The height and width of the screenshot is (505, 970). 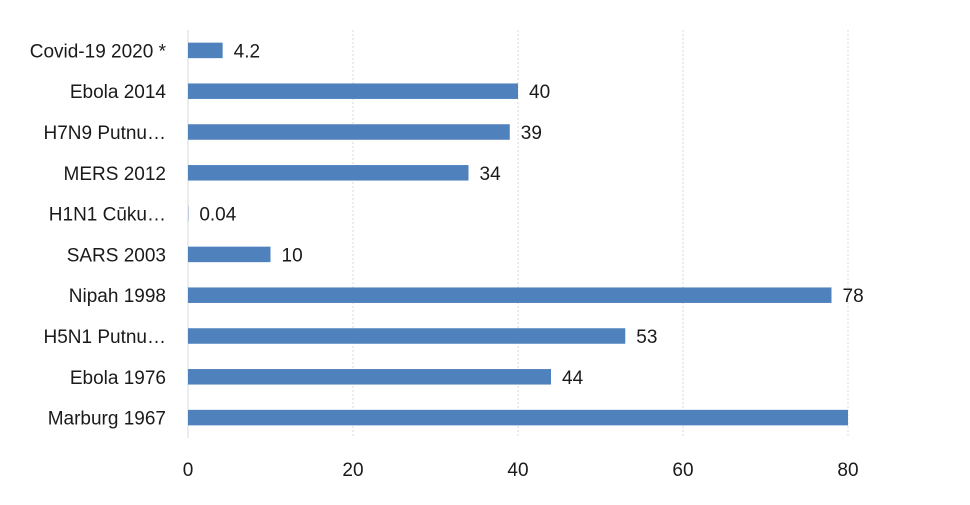 What do you see at coordinates (539, 92) in the screenshot?
I see `data-label: 40` at bounding box center [539, 92].